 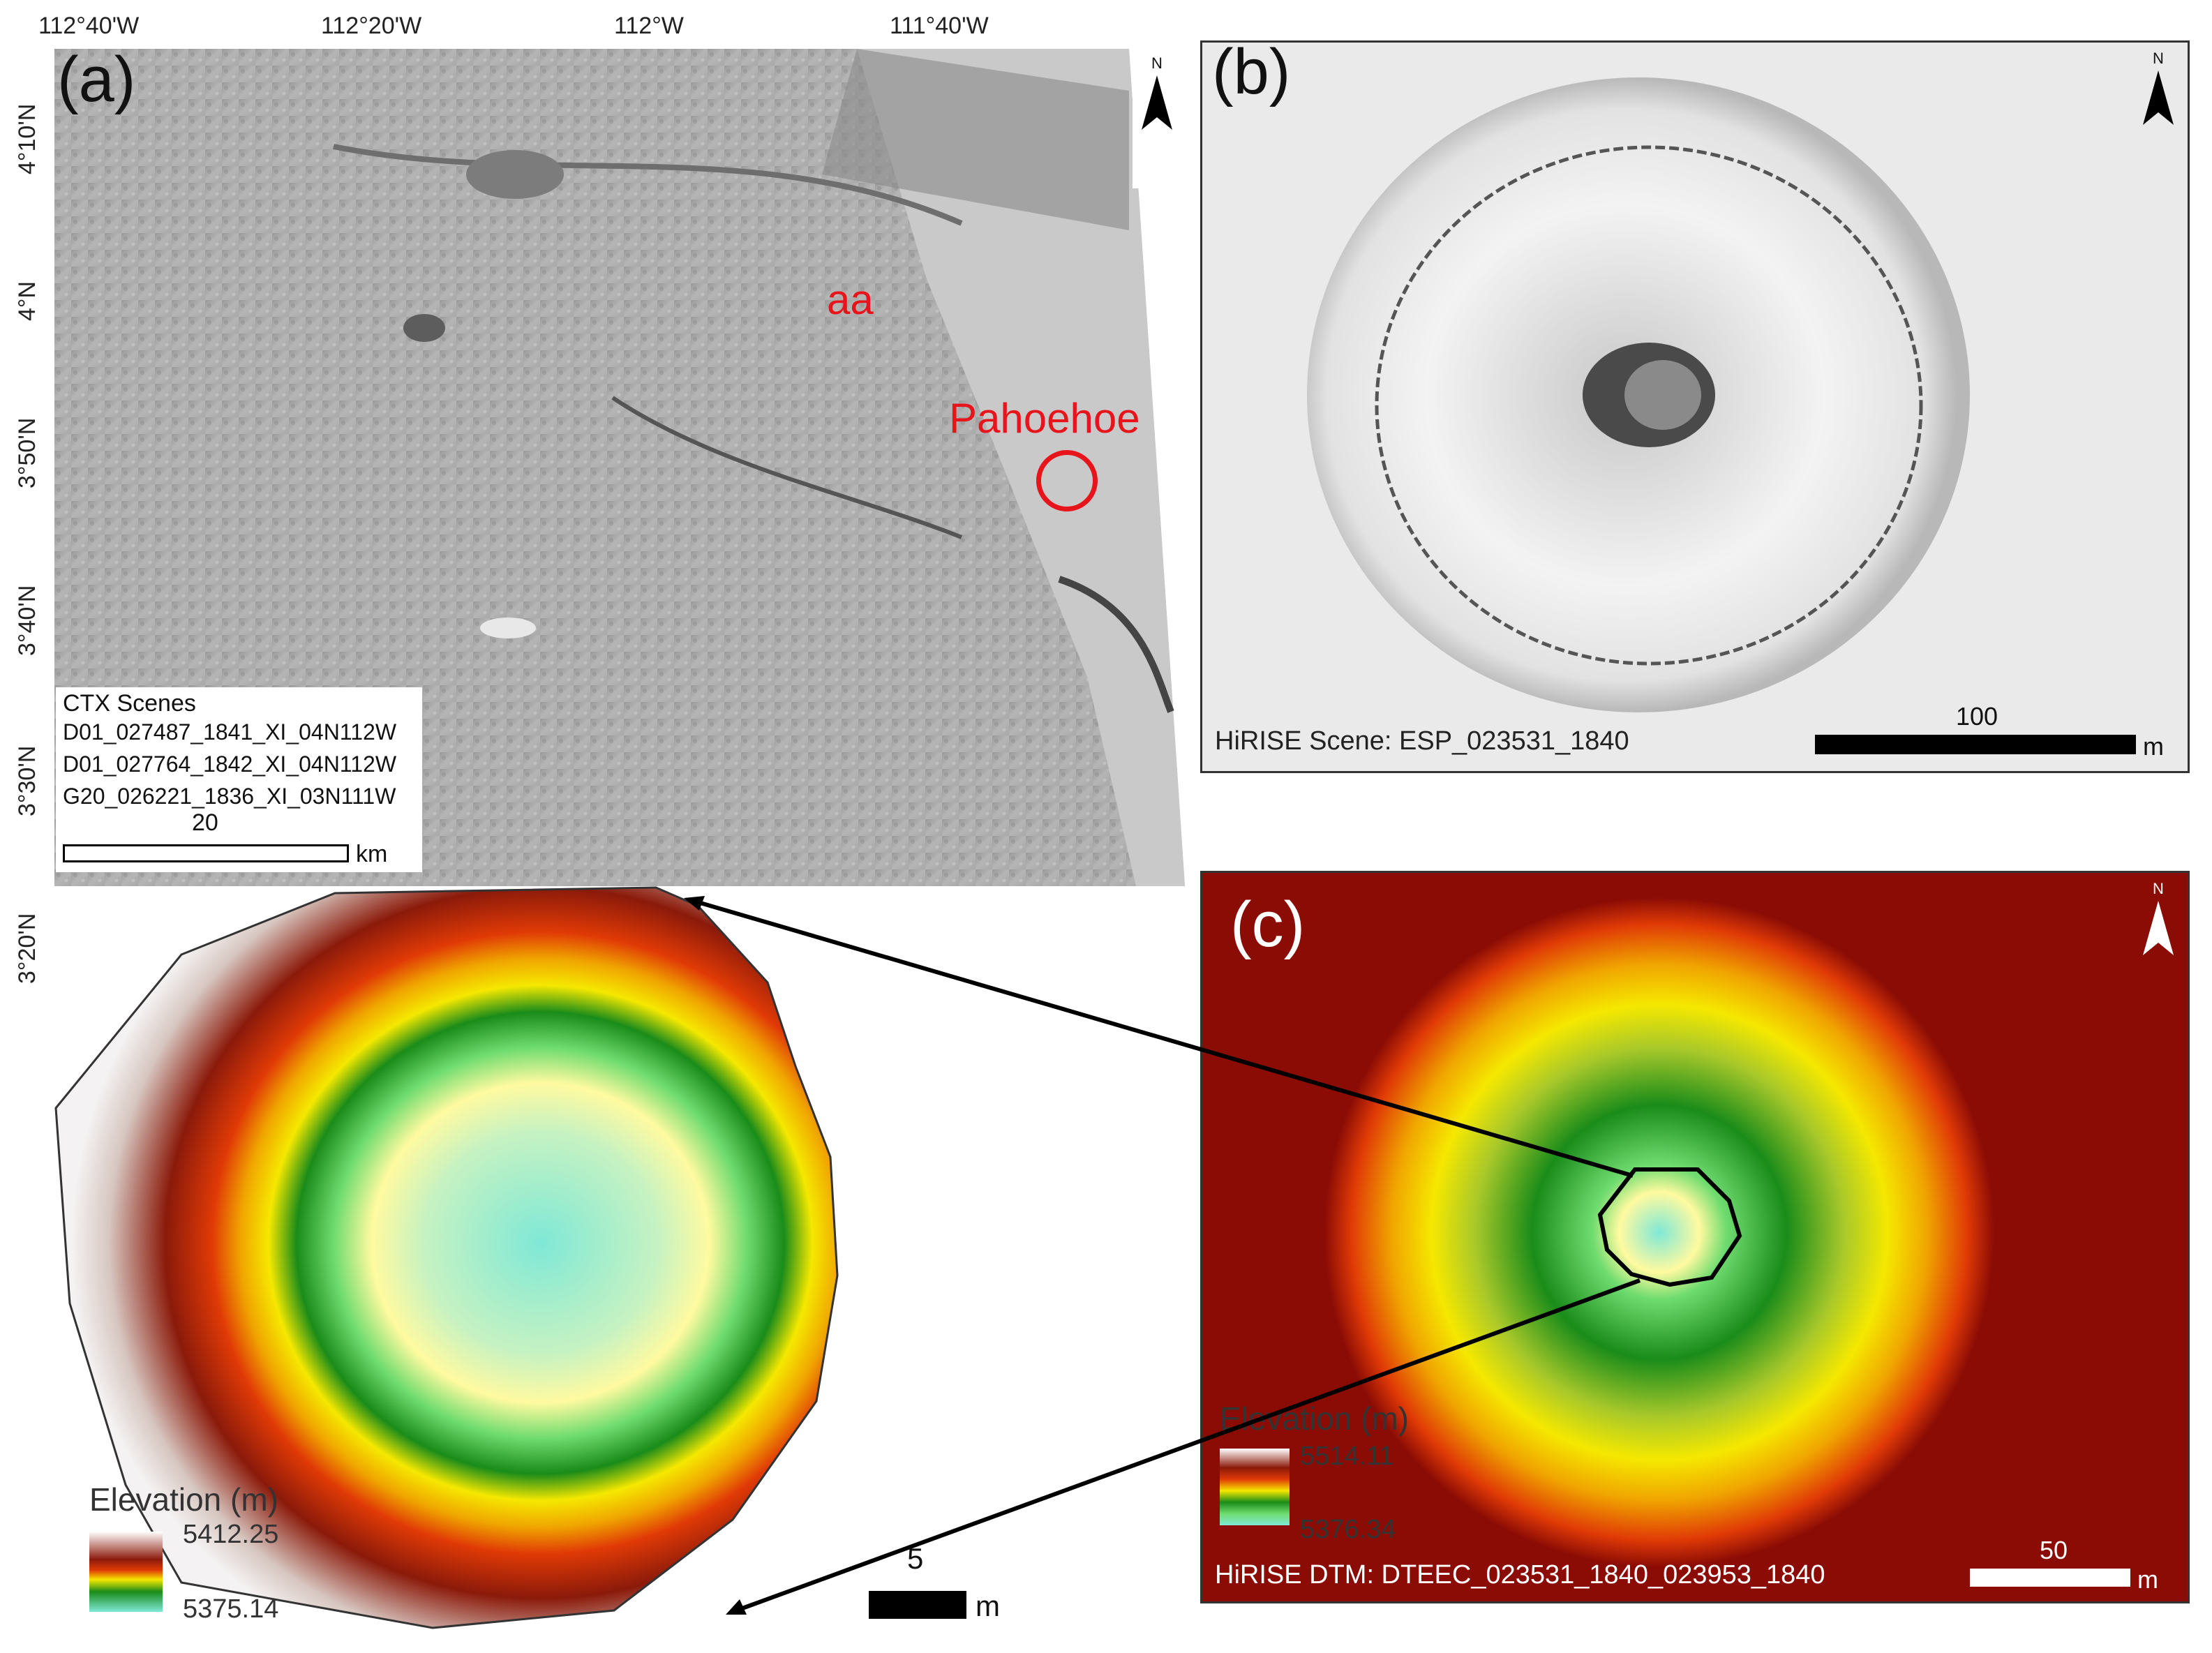 What do you see at coordinates (97, 79) in the screenshot?
I see `panel-label-a: (a)` at bounding box center [97, 79].